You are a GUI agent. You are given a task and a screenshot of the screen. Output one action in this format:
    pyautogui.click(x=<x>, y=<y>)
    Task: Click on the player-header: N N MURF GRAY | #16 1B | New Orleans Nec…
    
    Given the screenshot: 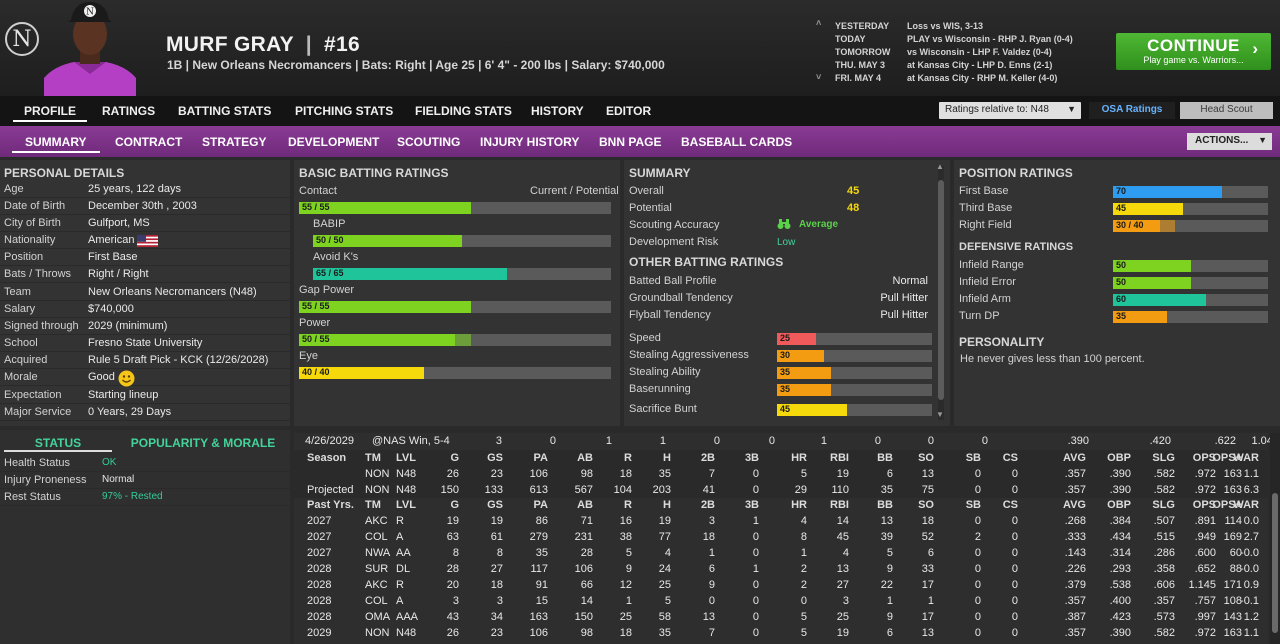 What is the action you would take?
    pyautogui.click(x=640, y=48)
    